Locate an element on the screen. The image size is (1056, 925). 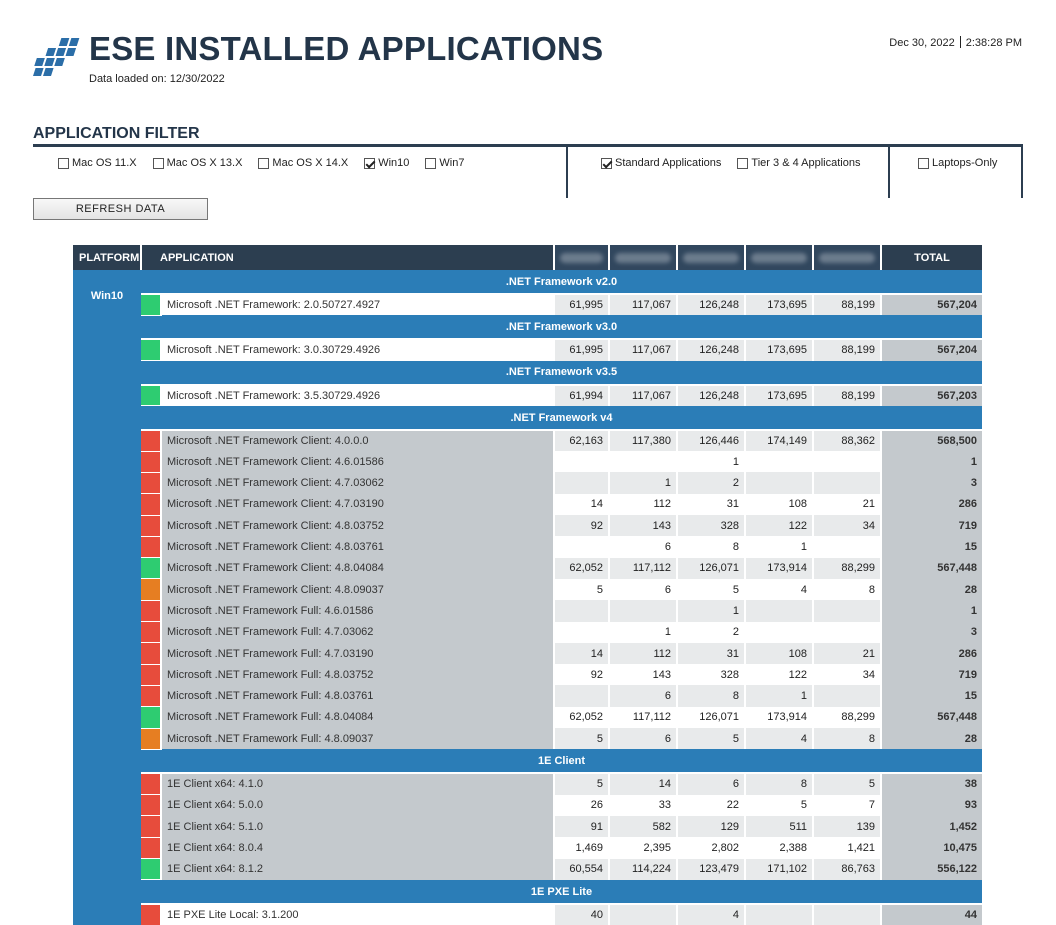
count-cell: 126,071 is located at coordinates (711, 717).